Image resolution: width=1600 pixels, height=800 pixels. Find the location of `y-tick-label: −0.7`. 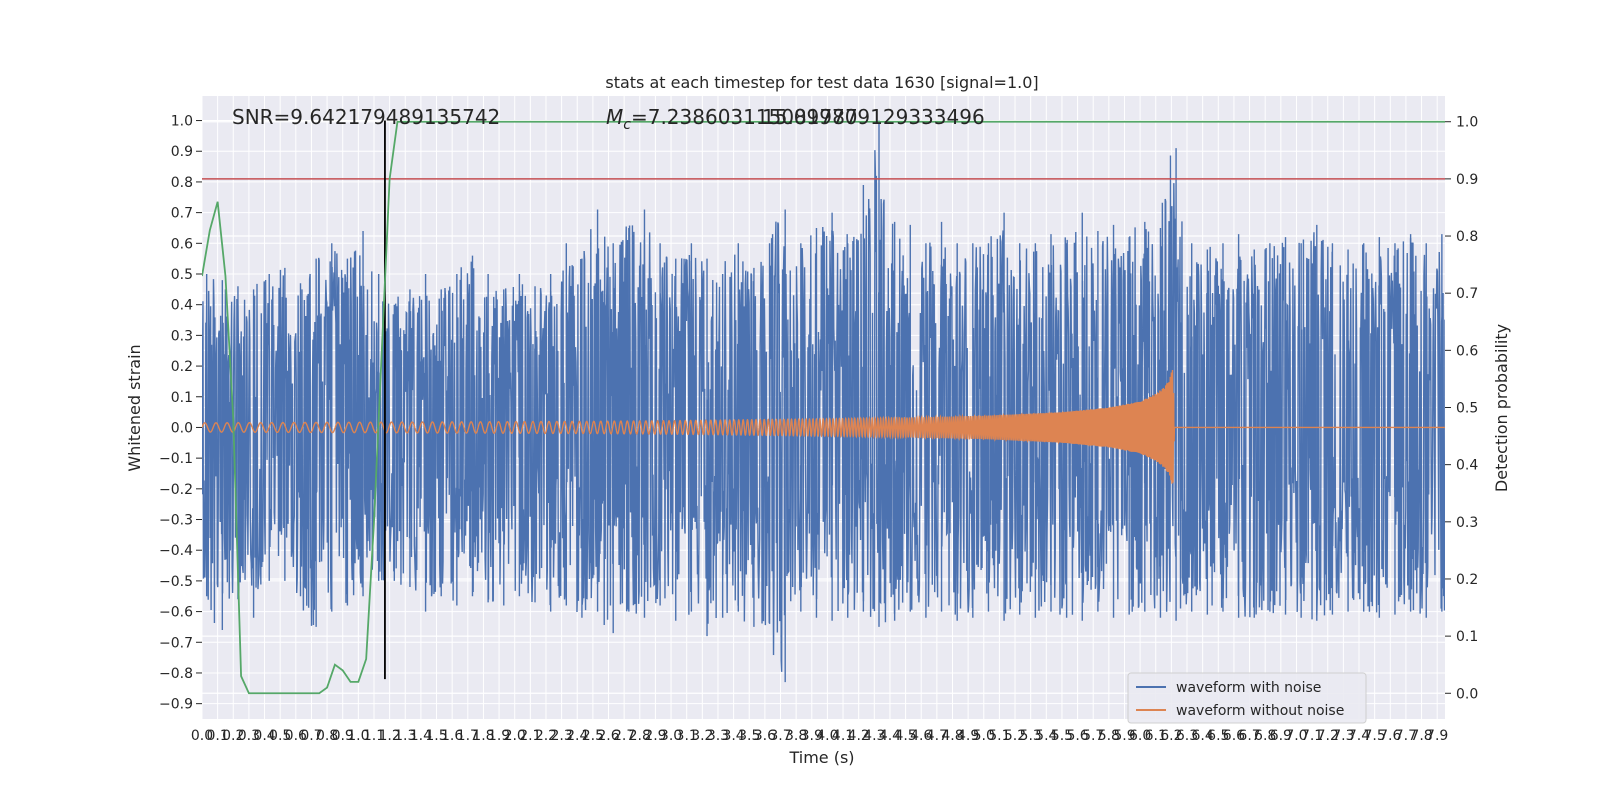

y-tick-label: −0.7 is located at coordinates (176, 643).